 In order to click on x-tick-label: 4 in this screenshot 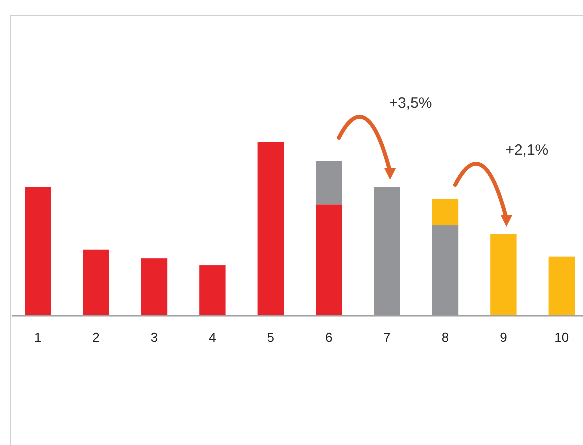, I will do `click(212, 337)`.